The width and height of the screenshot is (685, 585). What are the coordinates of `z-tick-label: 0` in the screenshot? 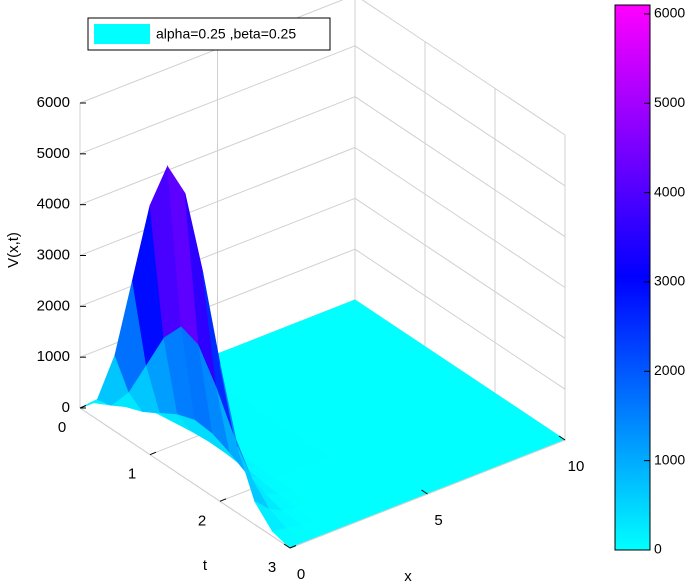 It's located at (66, 407).